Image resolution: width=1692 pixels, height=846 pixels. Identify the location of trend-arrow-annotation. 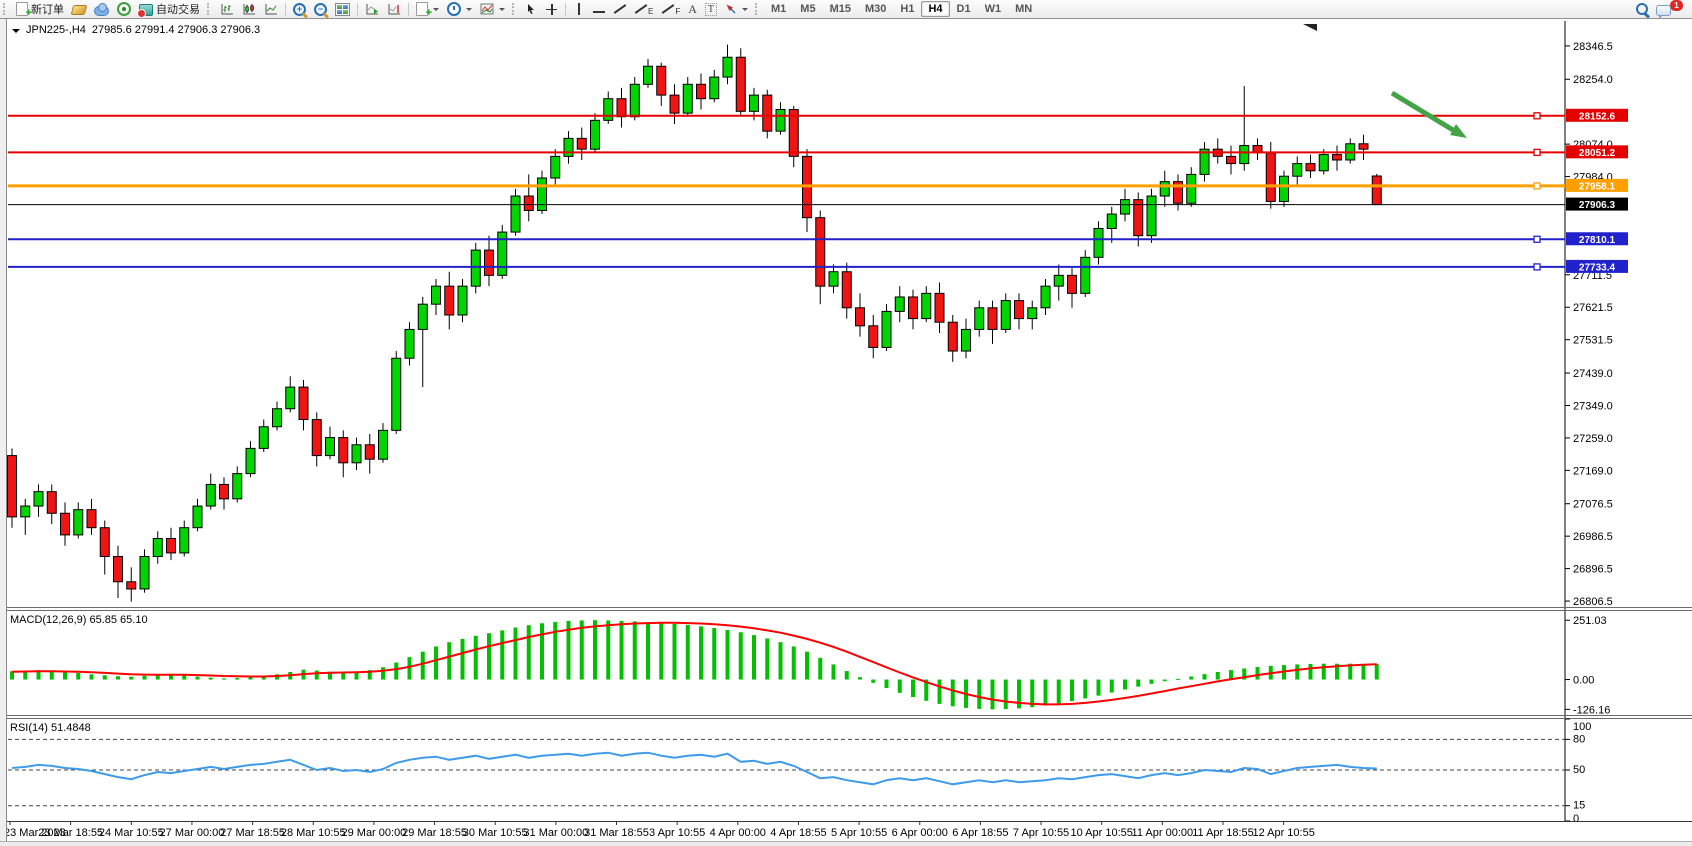
(1428, 114).